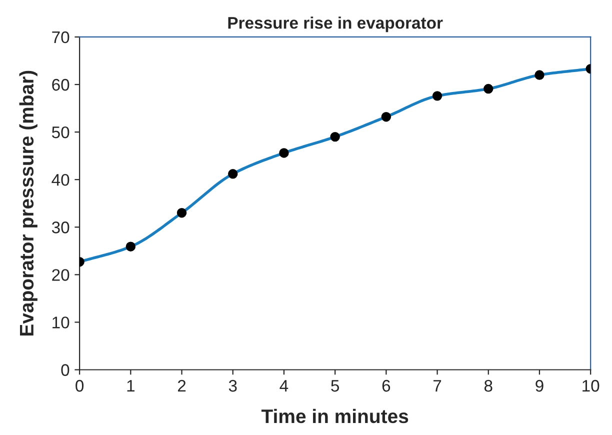 The image size is (612, 435). What do you see at coordinates (65, 370) in the screenshot?
I see `y-tick-label: 0` at bounding box center [65, 370].